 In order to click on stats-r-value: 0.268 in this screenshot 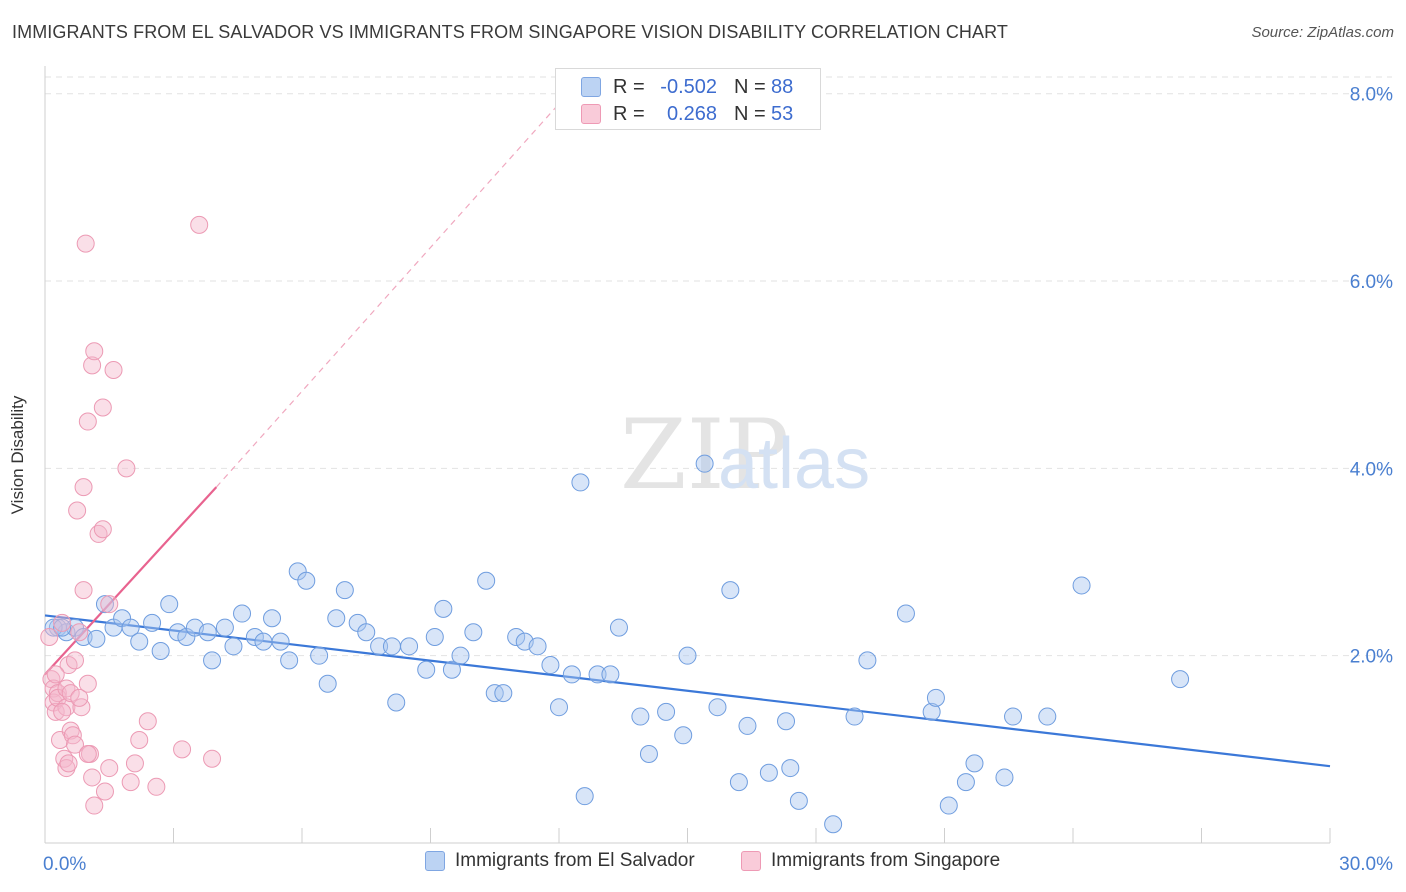, I will do `click(691, 113)`.